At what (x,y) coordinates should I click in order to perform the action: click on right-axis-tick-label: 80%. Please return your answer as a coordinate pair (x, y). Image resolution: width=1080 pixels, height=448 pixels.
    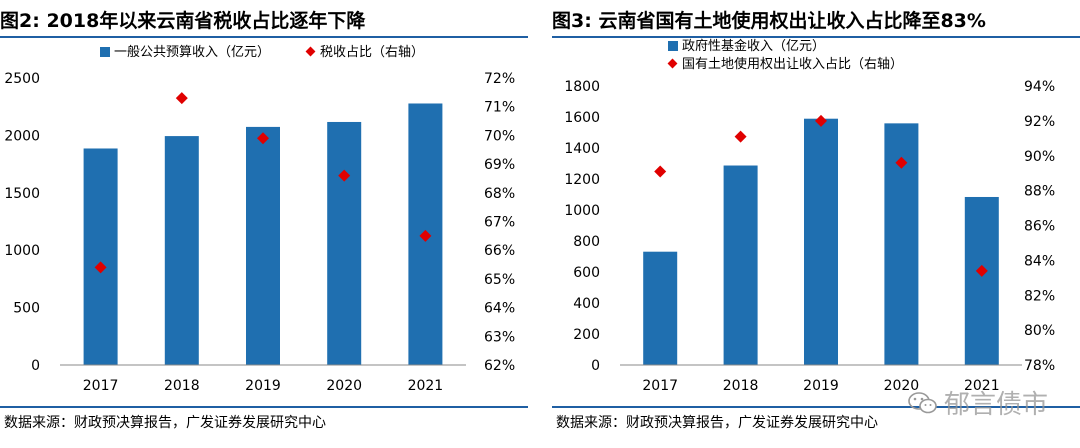
    Looking at the image, I should click on (1039, 331).